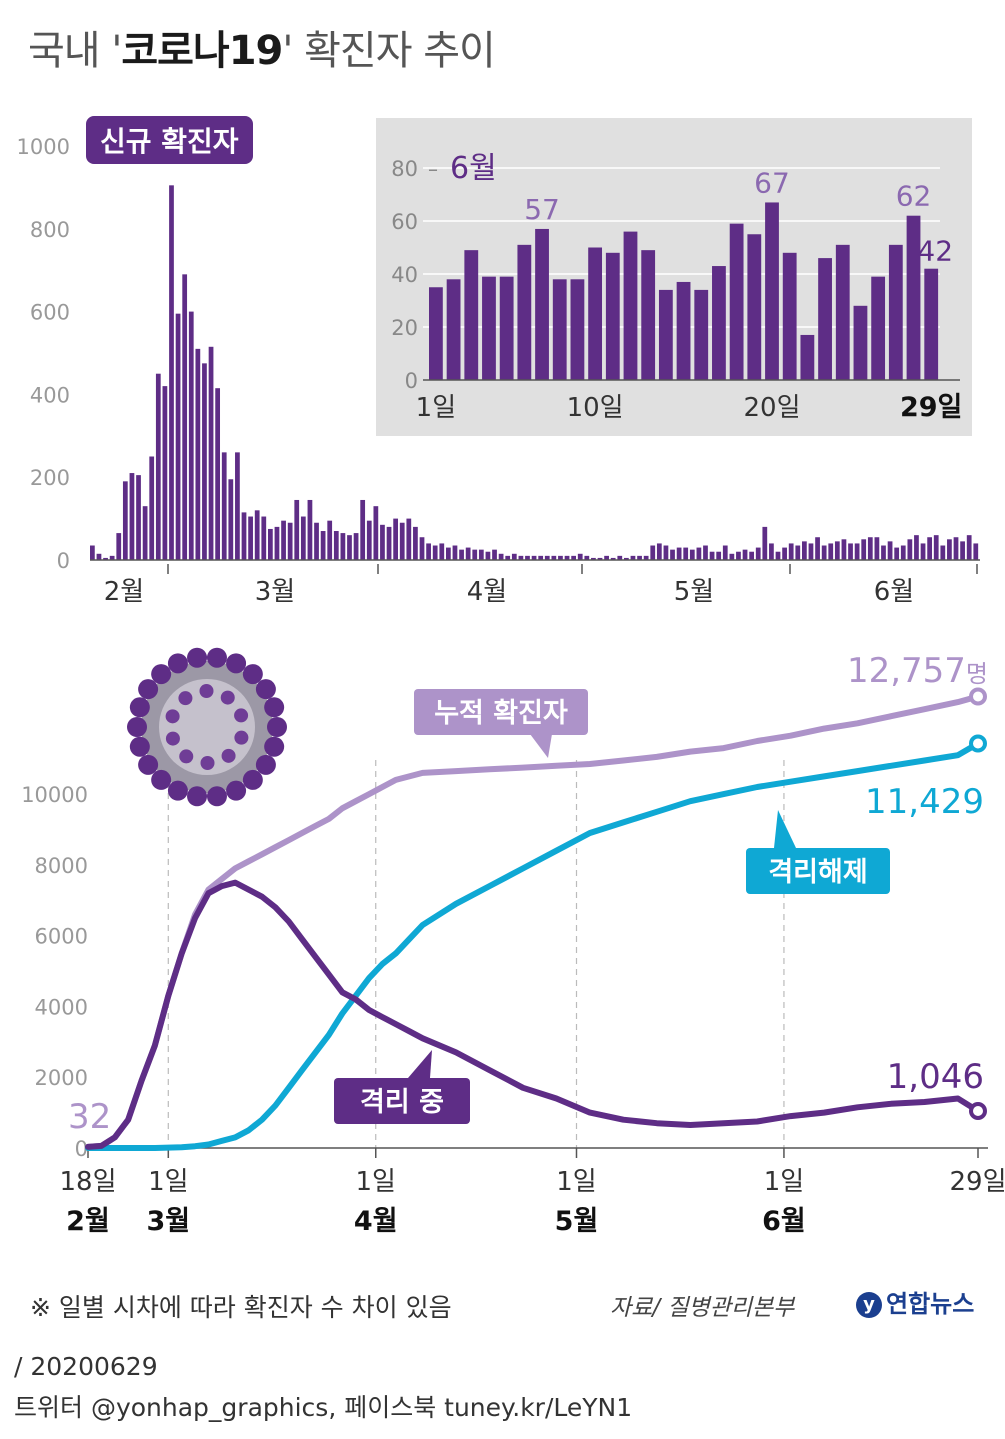  Describe the element at coordinates (88, 1221) in the screenshot. I see `x-tick-month: 2월` at that location.